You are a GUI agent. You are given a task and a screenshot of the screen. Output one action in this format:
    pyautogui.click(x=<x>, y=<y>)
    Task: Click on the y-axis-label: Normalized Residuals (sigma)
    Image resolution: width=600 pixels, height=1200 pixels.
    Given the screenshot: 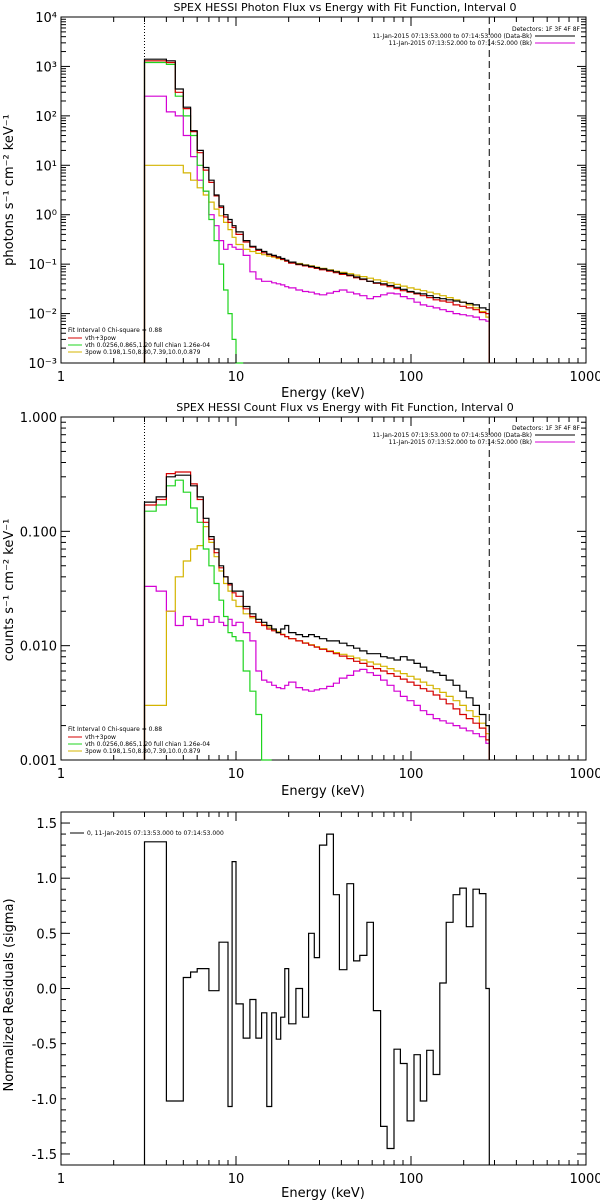 What is the action you would take?
    pyautogui.click(x=9, y=994)
    